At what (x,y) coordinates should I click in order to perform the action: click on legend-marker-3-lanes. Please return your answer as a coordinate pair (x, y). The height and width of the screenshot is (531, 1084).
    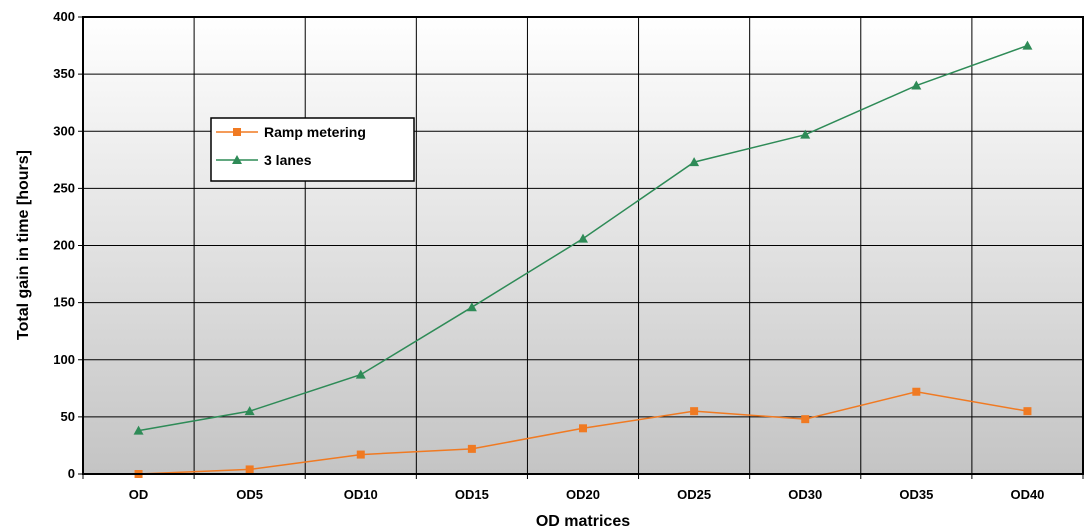
    Looking at the image, I should click on (237, 159).